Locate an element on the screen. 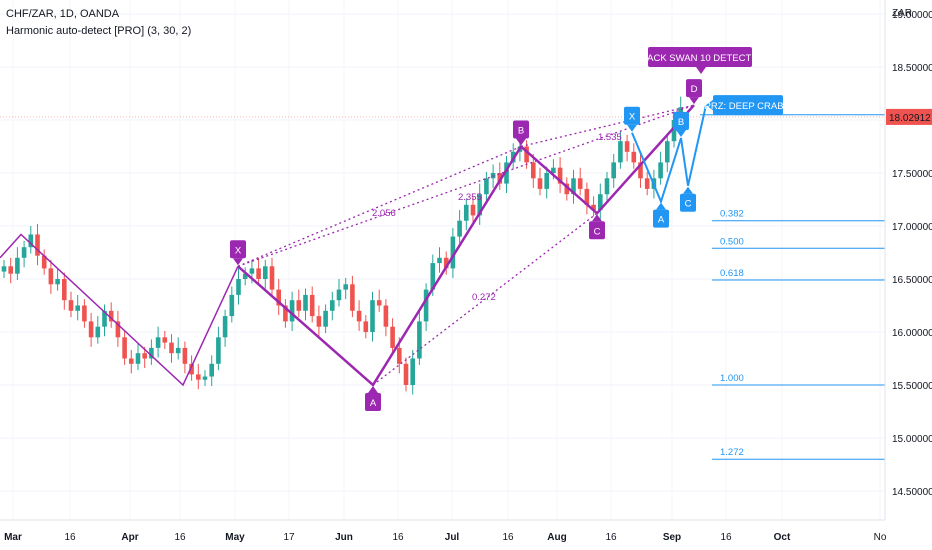 The width and height of the screenshot is (932, 550). ratio-label: 0.272 is located at coordinates (484, 297).